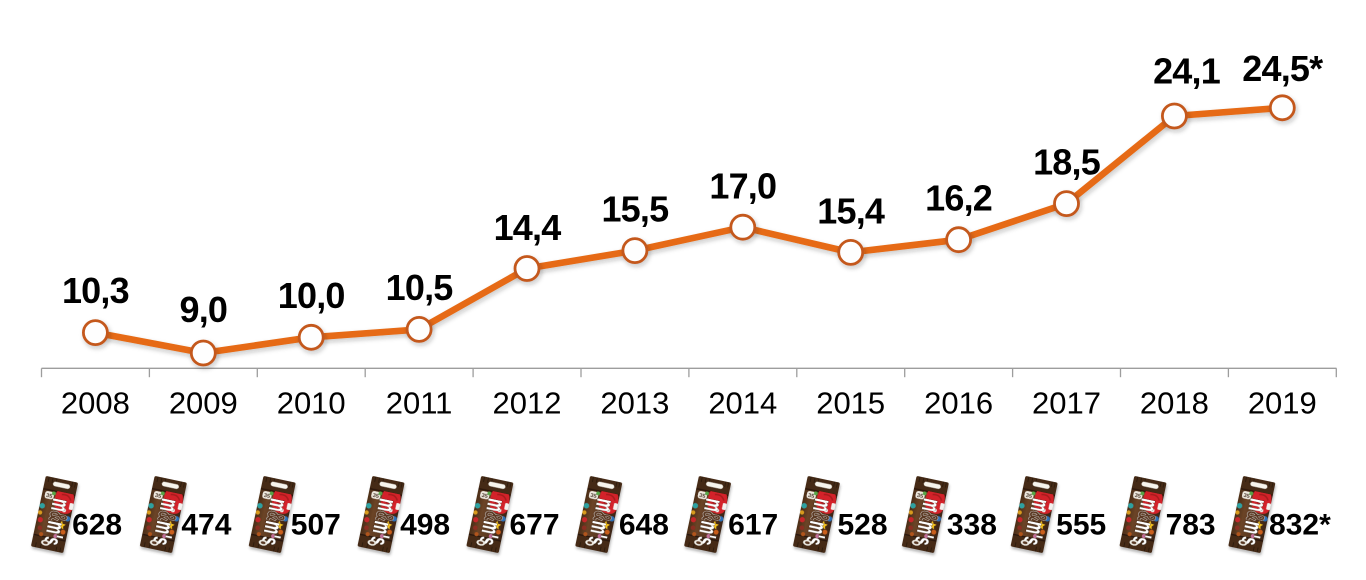 This screenshot has height=580, width=1366. I want to click on svg-text: 15,5, so click(635, 209).